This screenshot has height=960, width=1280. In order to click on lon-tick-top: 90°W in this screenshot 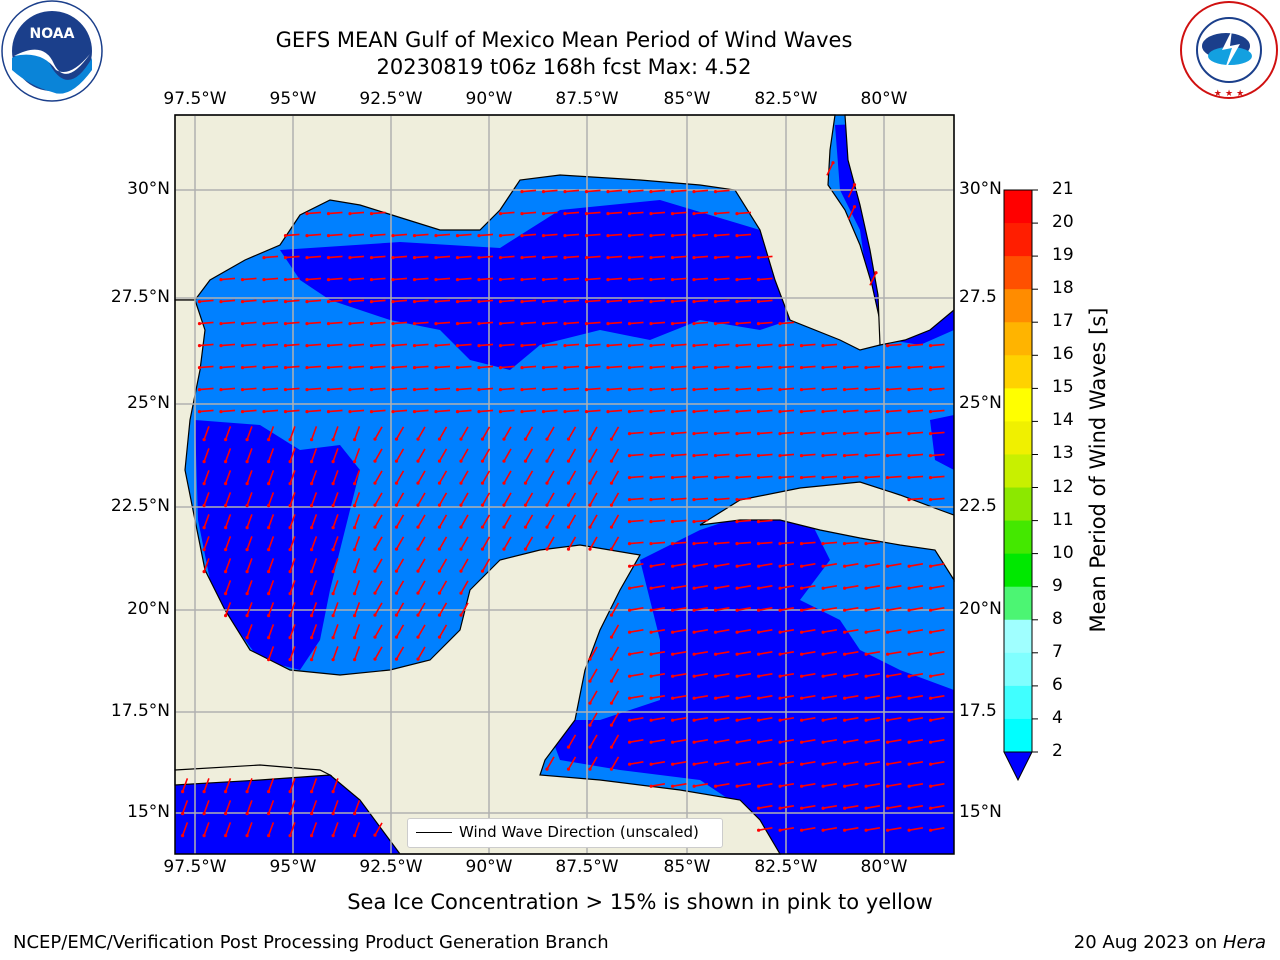, I will do `click(489, 99)`.